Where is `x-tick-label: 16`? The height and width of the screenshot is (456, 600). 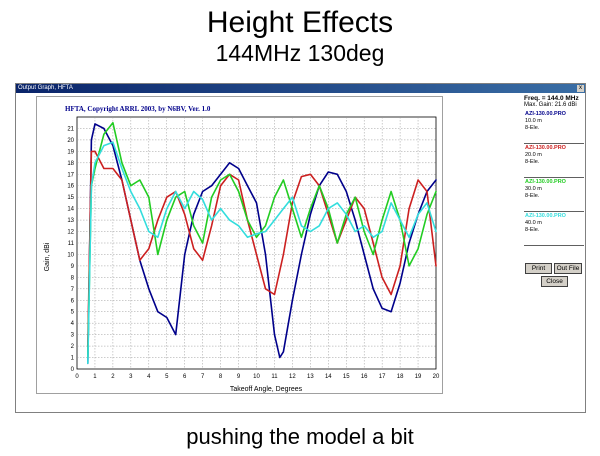 x-tick-label: 16 is located at coordinates (364, 377).